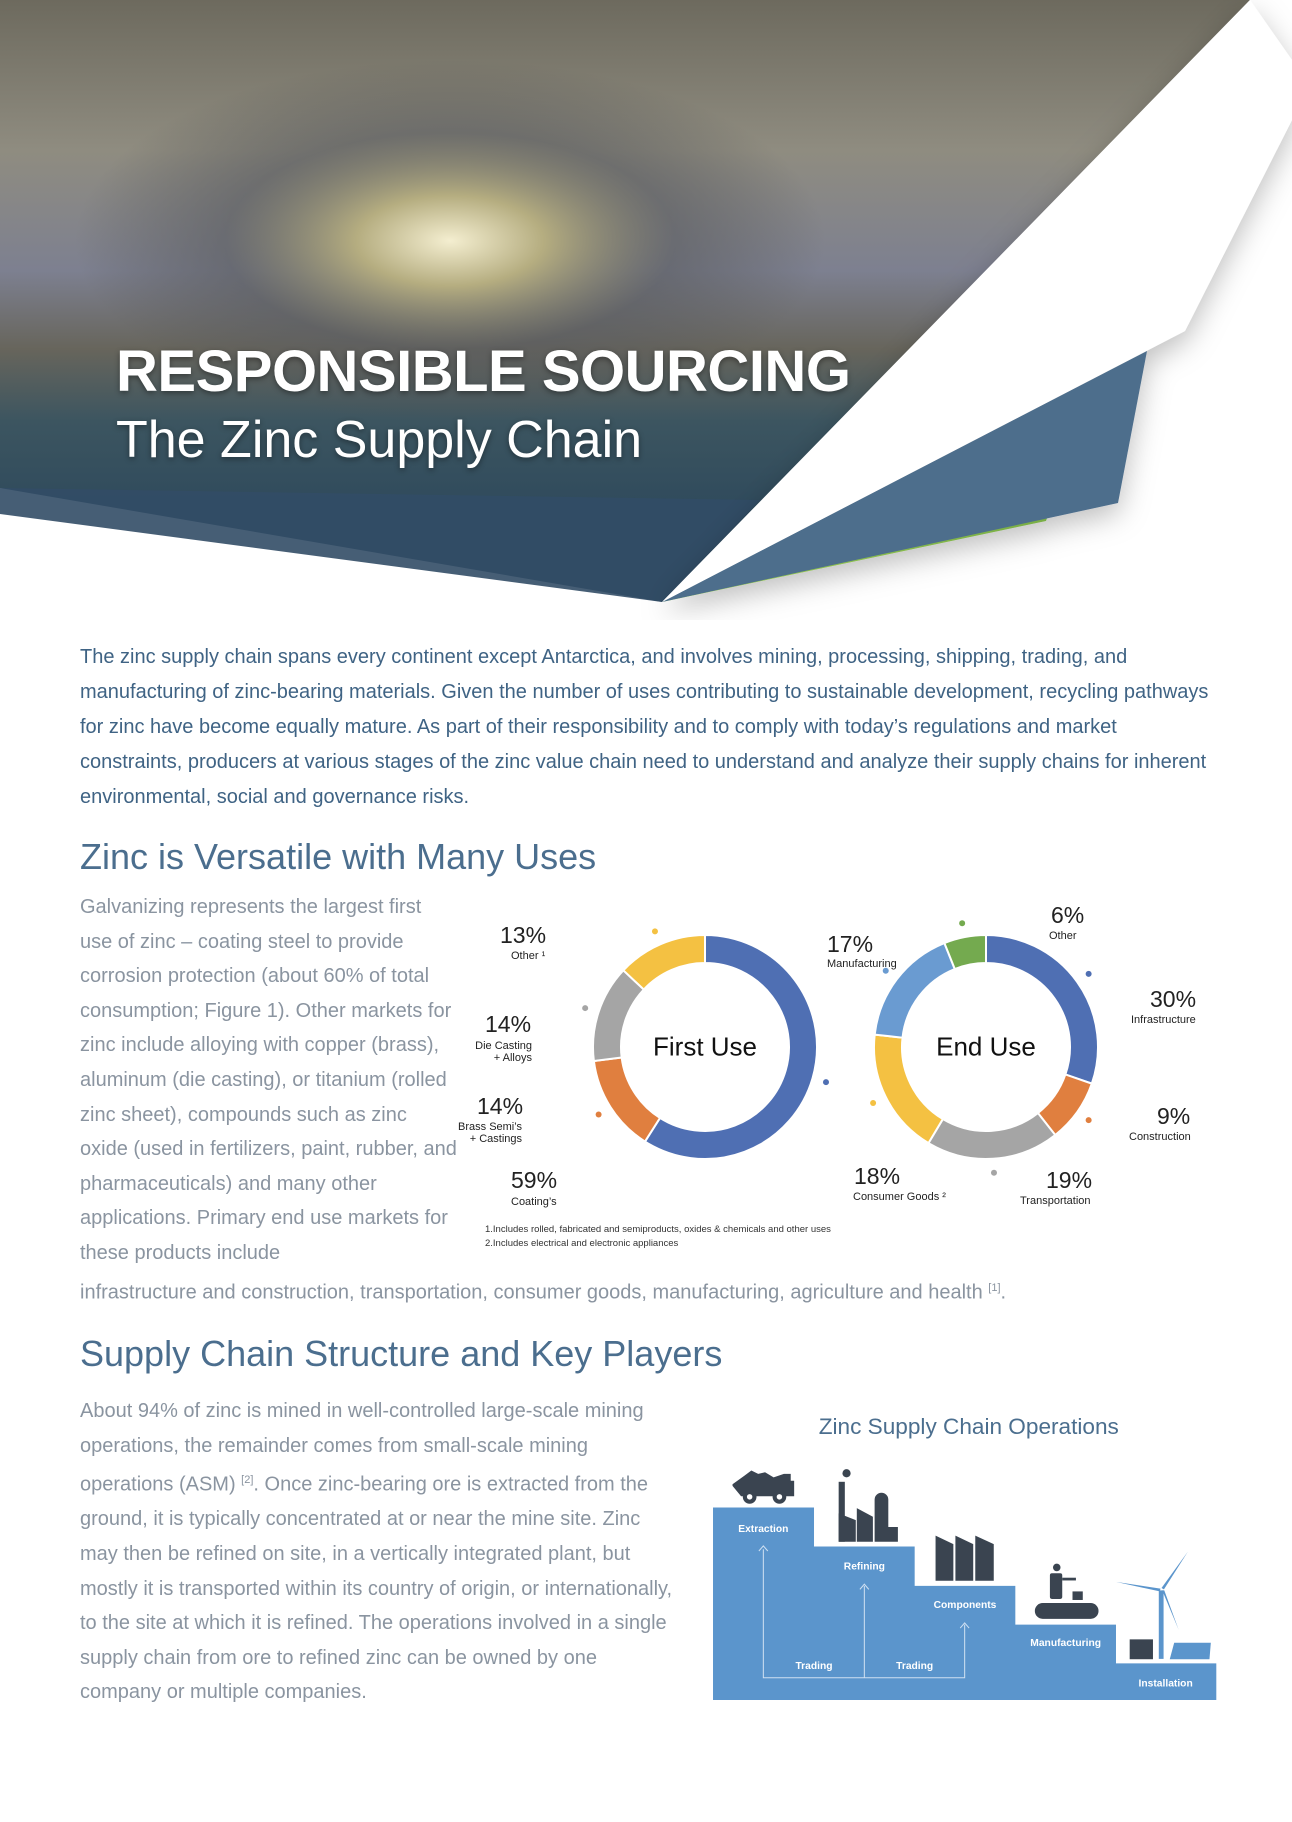  Describe the element at coordinates (1065, 1643) in the screenshot. I see `step-manufacturing: Manufacturing` at that location.